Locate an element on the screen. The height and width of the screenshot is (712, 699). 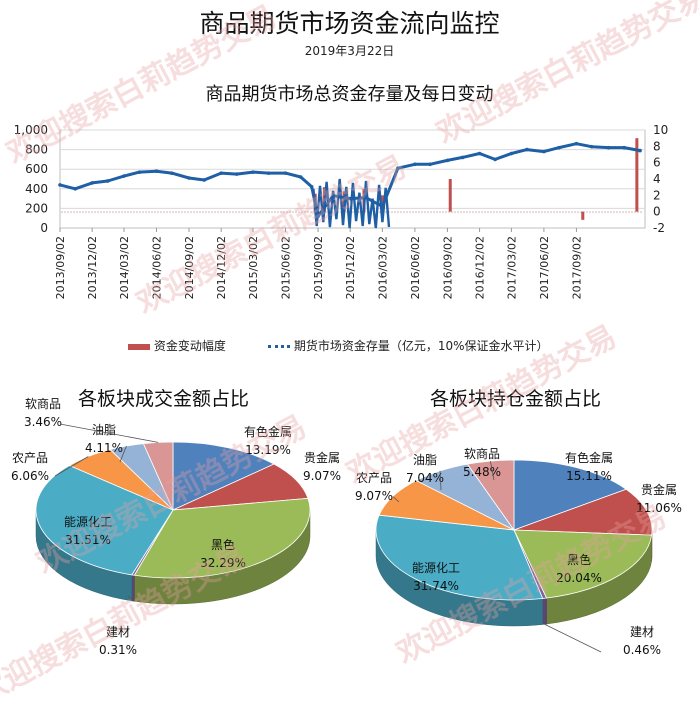
pie-value-label: 0.46% is located at coordinates (642, 650).